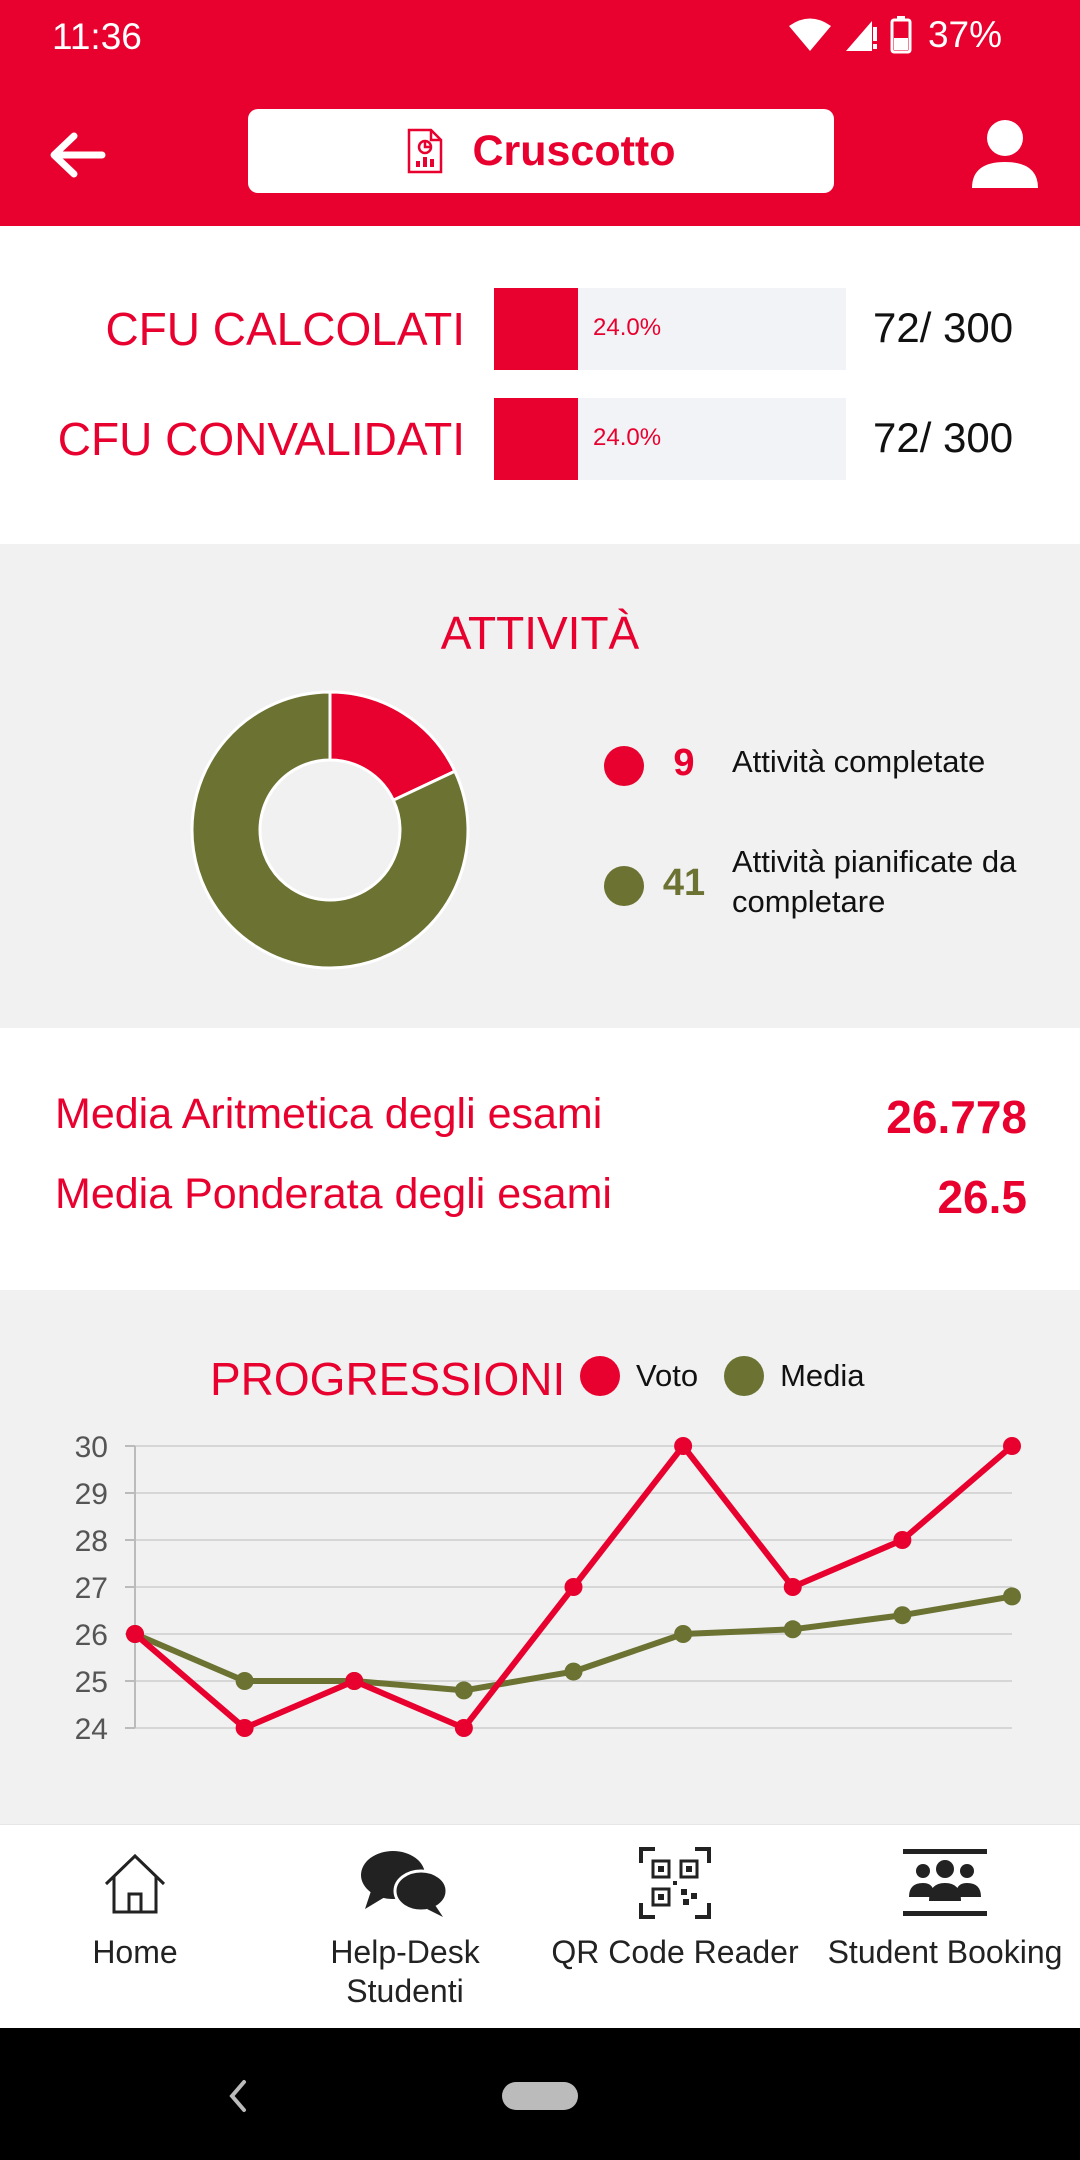 The height and width of the screenshot is (2160, 1080). What do you see at coordinates (684, 763) in the screenshot?
I see `legend-count: 9` at bounding box center [684, 763].